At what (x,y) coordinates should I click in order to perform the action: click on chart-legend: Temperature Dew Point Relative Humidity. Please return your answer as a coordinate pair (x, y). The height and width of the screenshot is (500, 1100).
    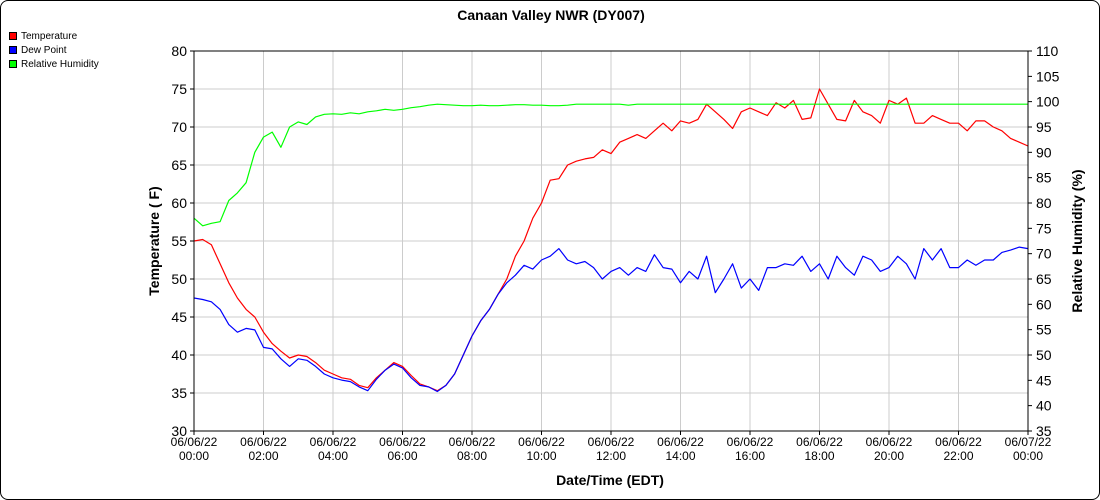
    Looking at the image, I should click on (54, 50).